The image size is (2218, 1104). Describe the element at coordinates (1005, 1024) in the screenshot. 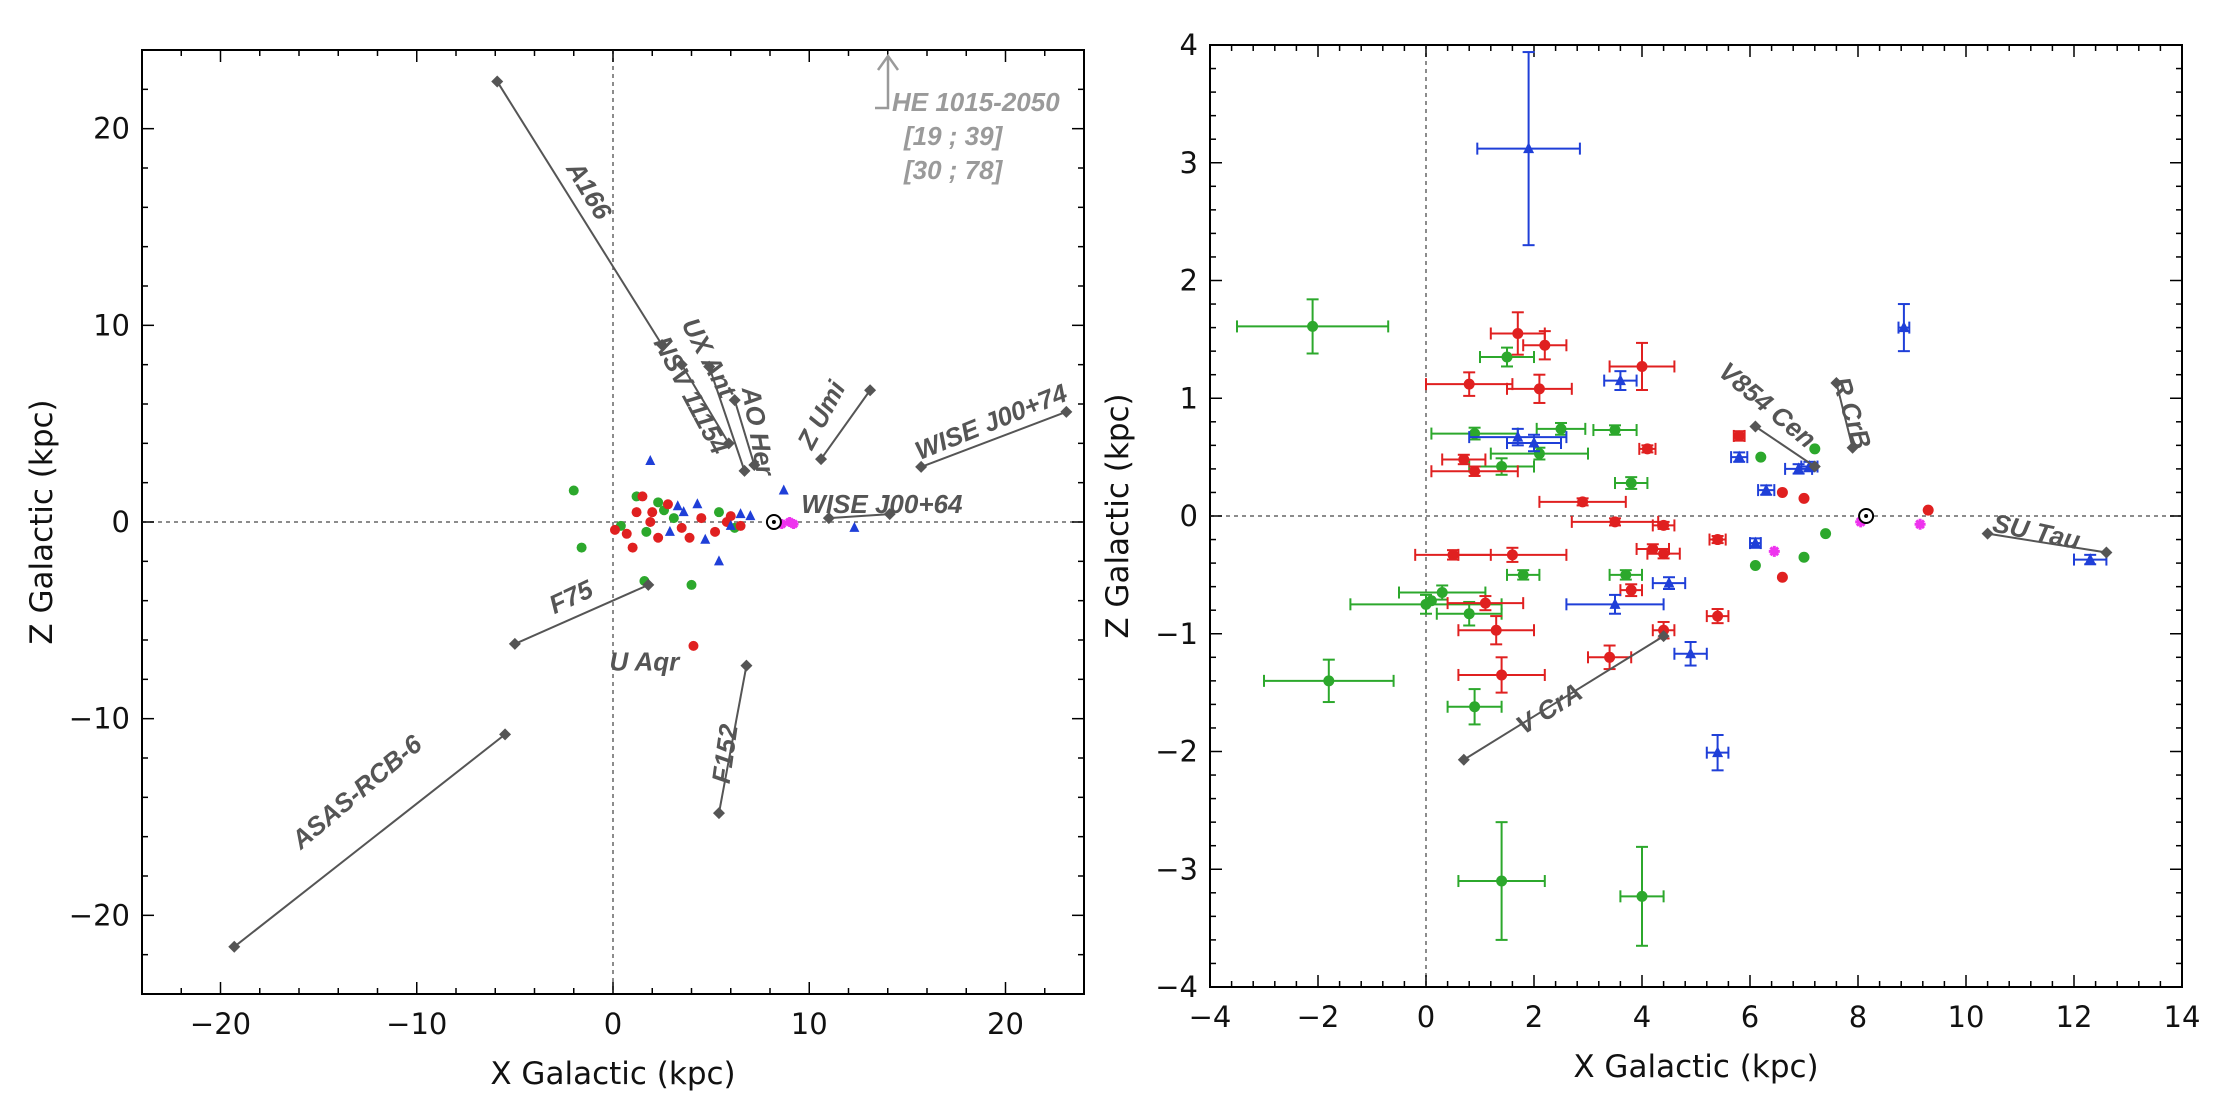

I see `left-x-tick-label: 20` at that location.